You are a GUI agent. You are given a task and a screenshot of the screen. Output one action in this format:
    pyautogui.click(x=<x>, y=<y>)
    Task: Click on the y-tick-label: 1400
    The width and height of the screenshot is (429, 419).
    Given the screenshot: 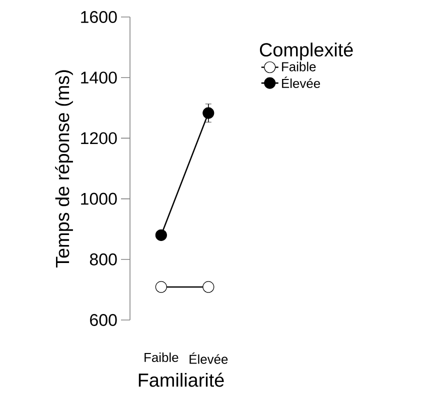 What is the action you would take?
    pyautogui.click(x=99, y=78)
    